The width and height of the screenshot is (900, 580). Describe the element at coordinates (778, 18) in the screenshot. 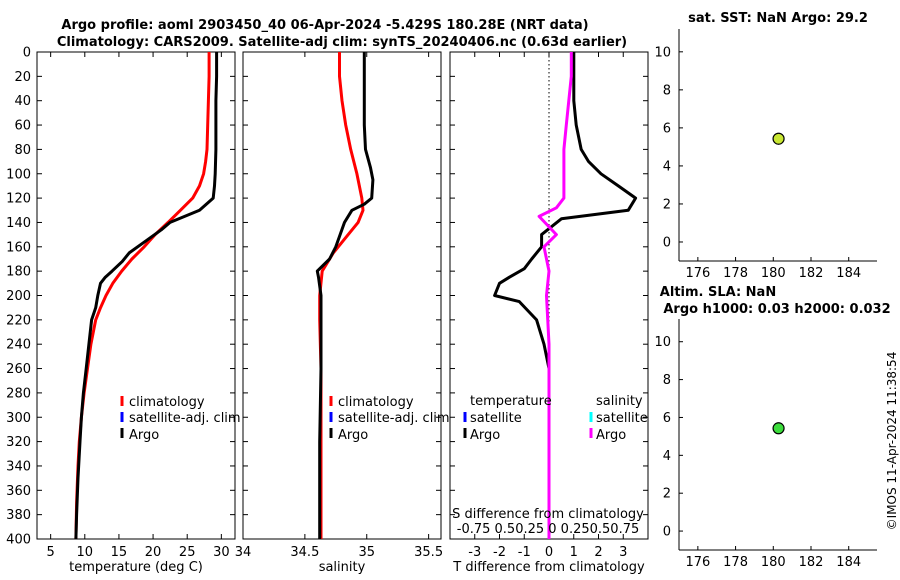

I see `sst-panel-title: sat. SST: NaN Argo: 29.2` at that location.